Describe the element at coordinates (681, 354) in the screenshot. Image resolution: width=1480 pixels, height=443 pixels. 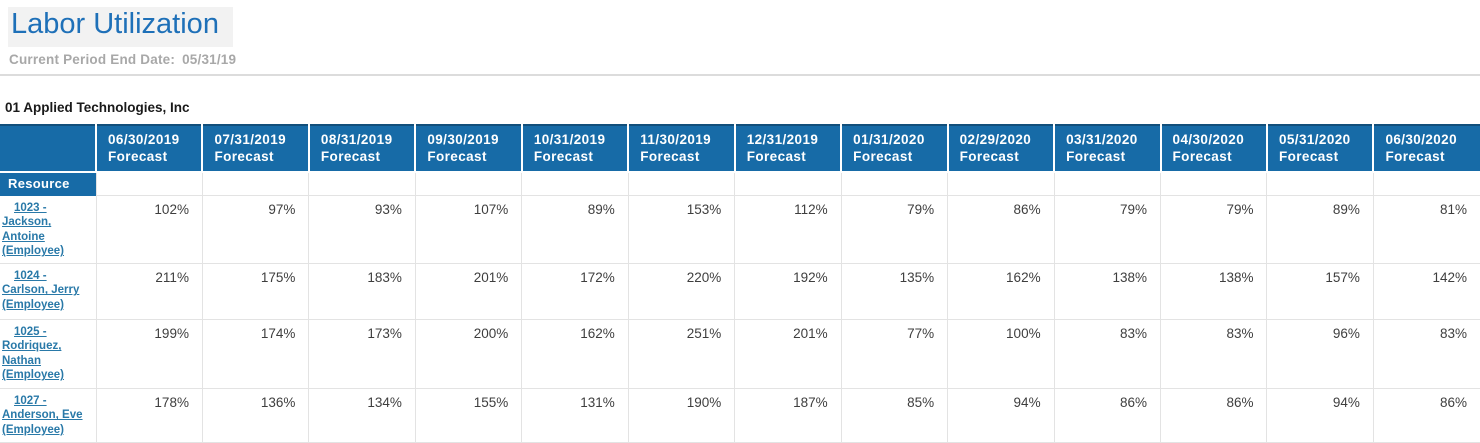
I see `utilization-value-cell: 251%` at that location.